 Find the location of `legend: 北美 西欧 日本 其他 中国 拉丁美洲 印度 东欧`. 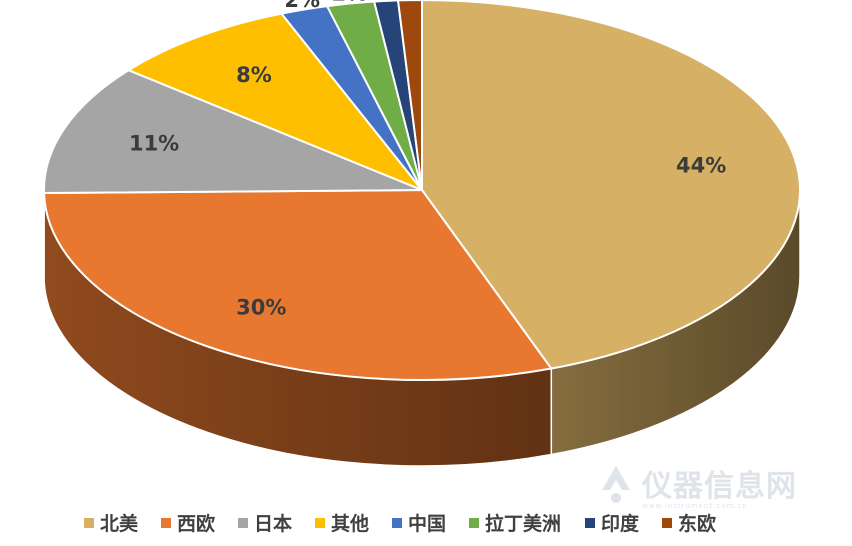

legend: 北美 西欧 日本 其他 中国 拉丁美洲 印度 东欧 is located at coordinates (400, 523).